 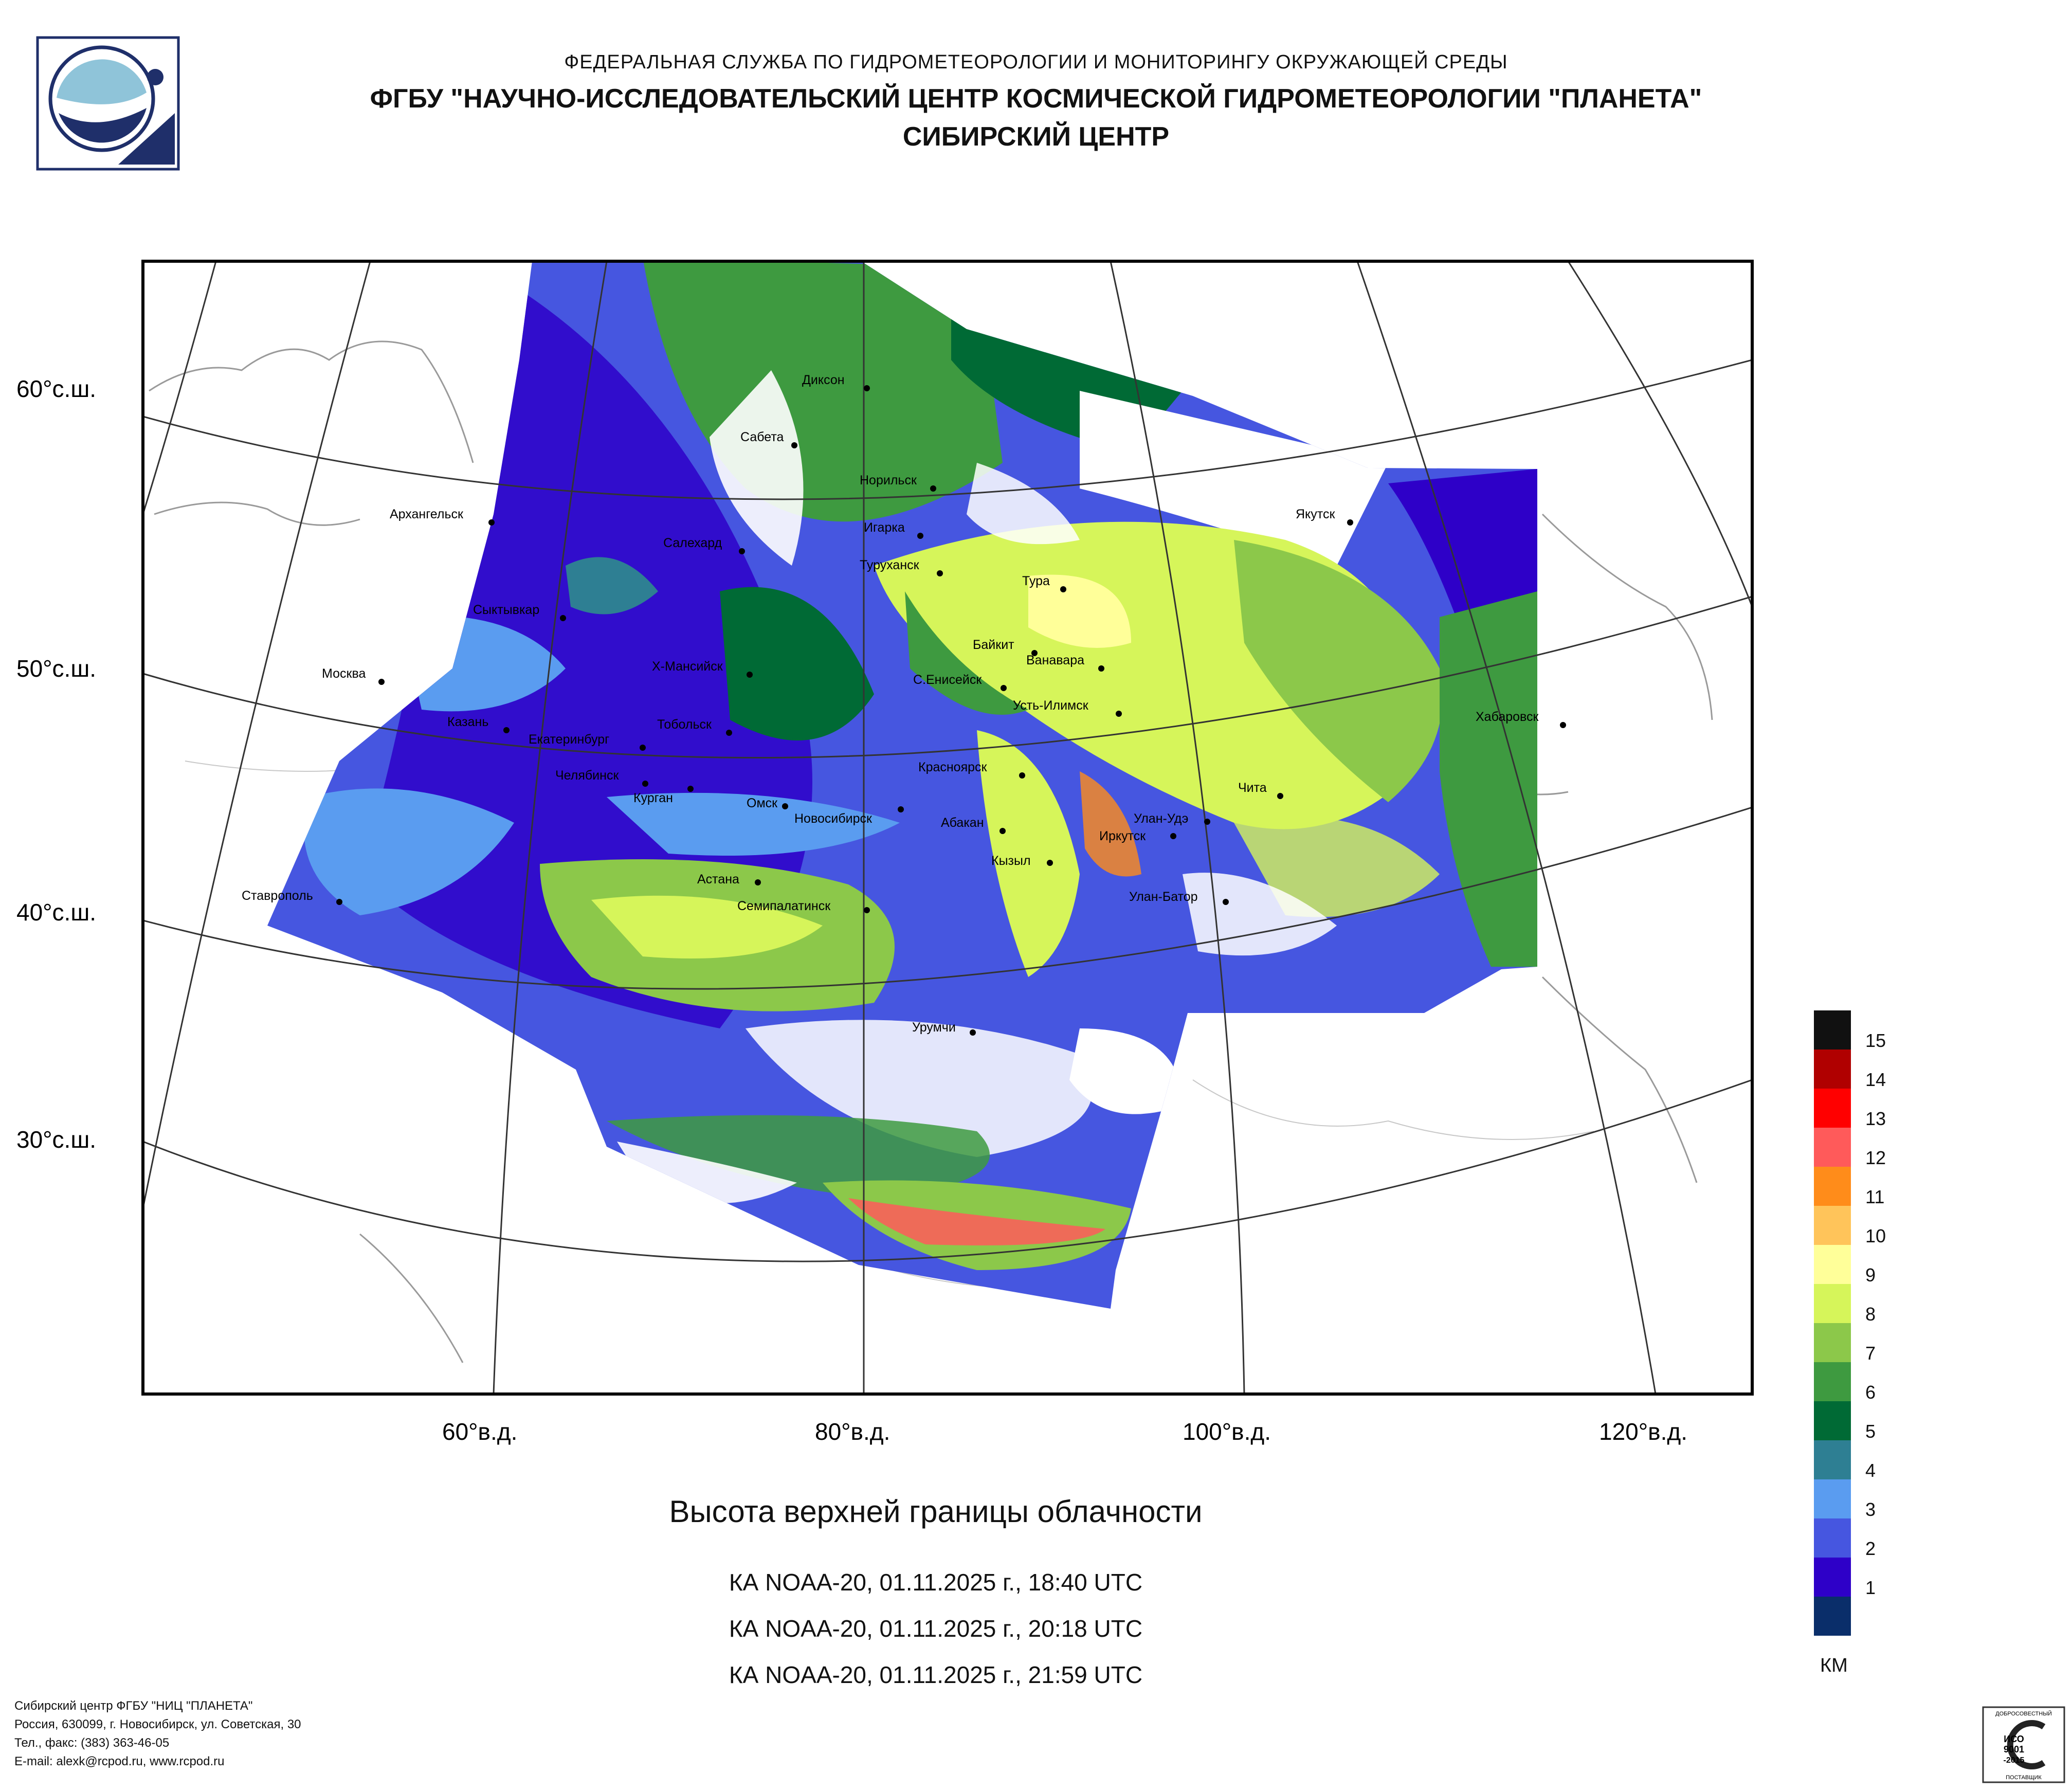 What do you see at coordinates (2014, 1760) in the screenshot?
I see `cert-std3: -2015` at bounding box center [2014, 1760].